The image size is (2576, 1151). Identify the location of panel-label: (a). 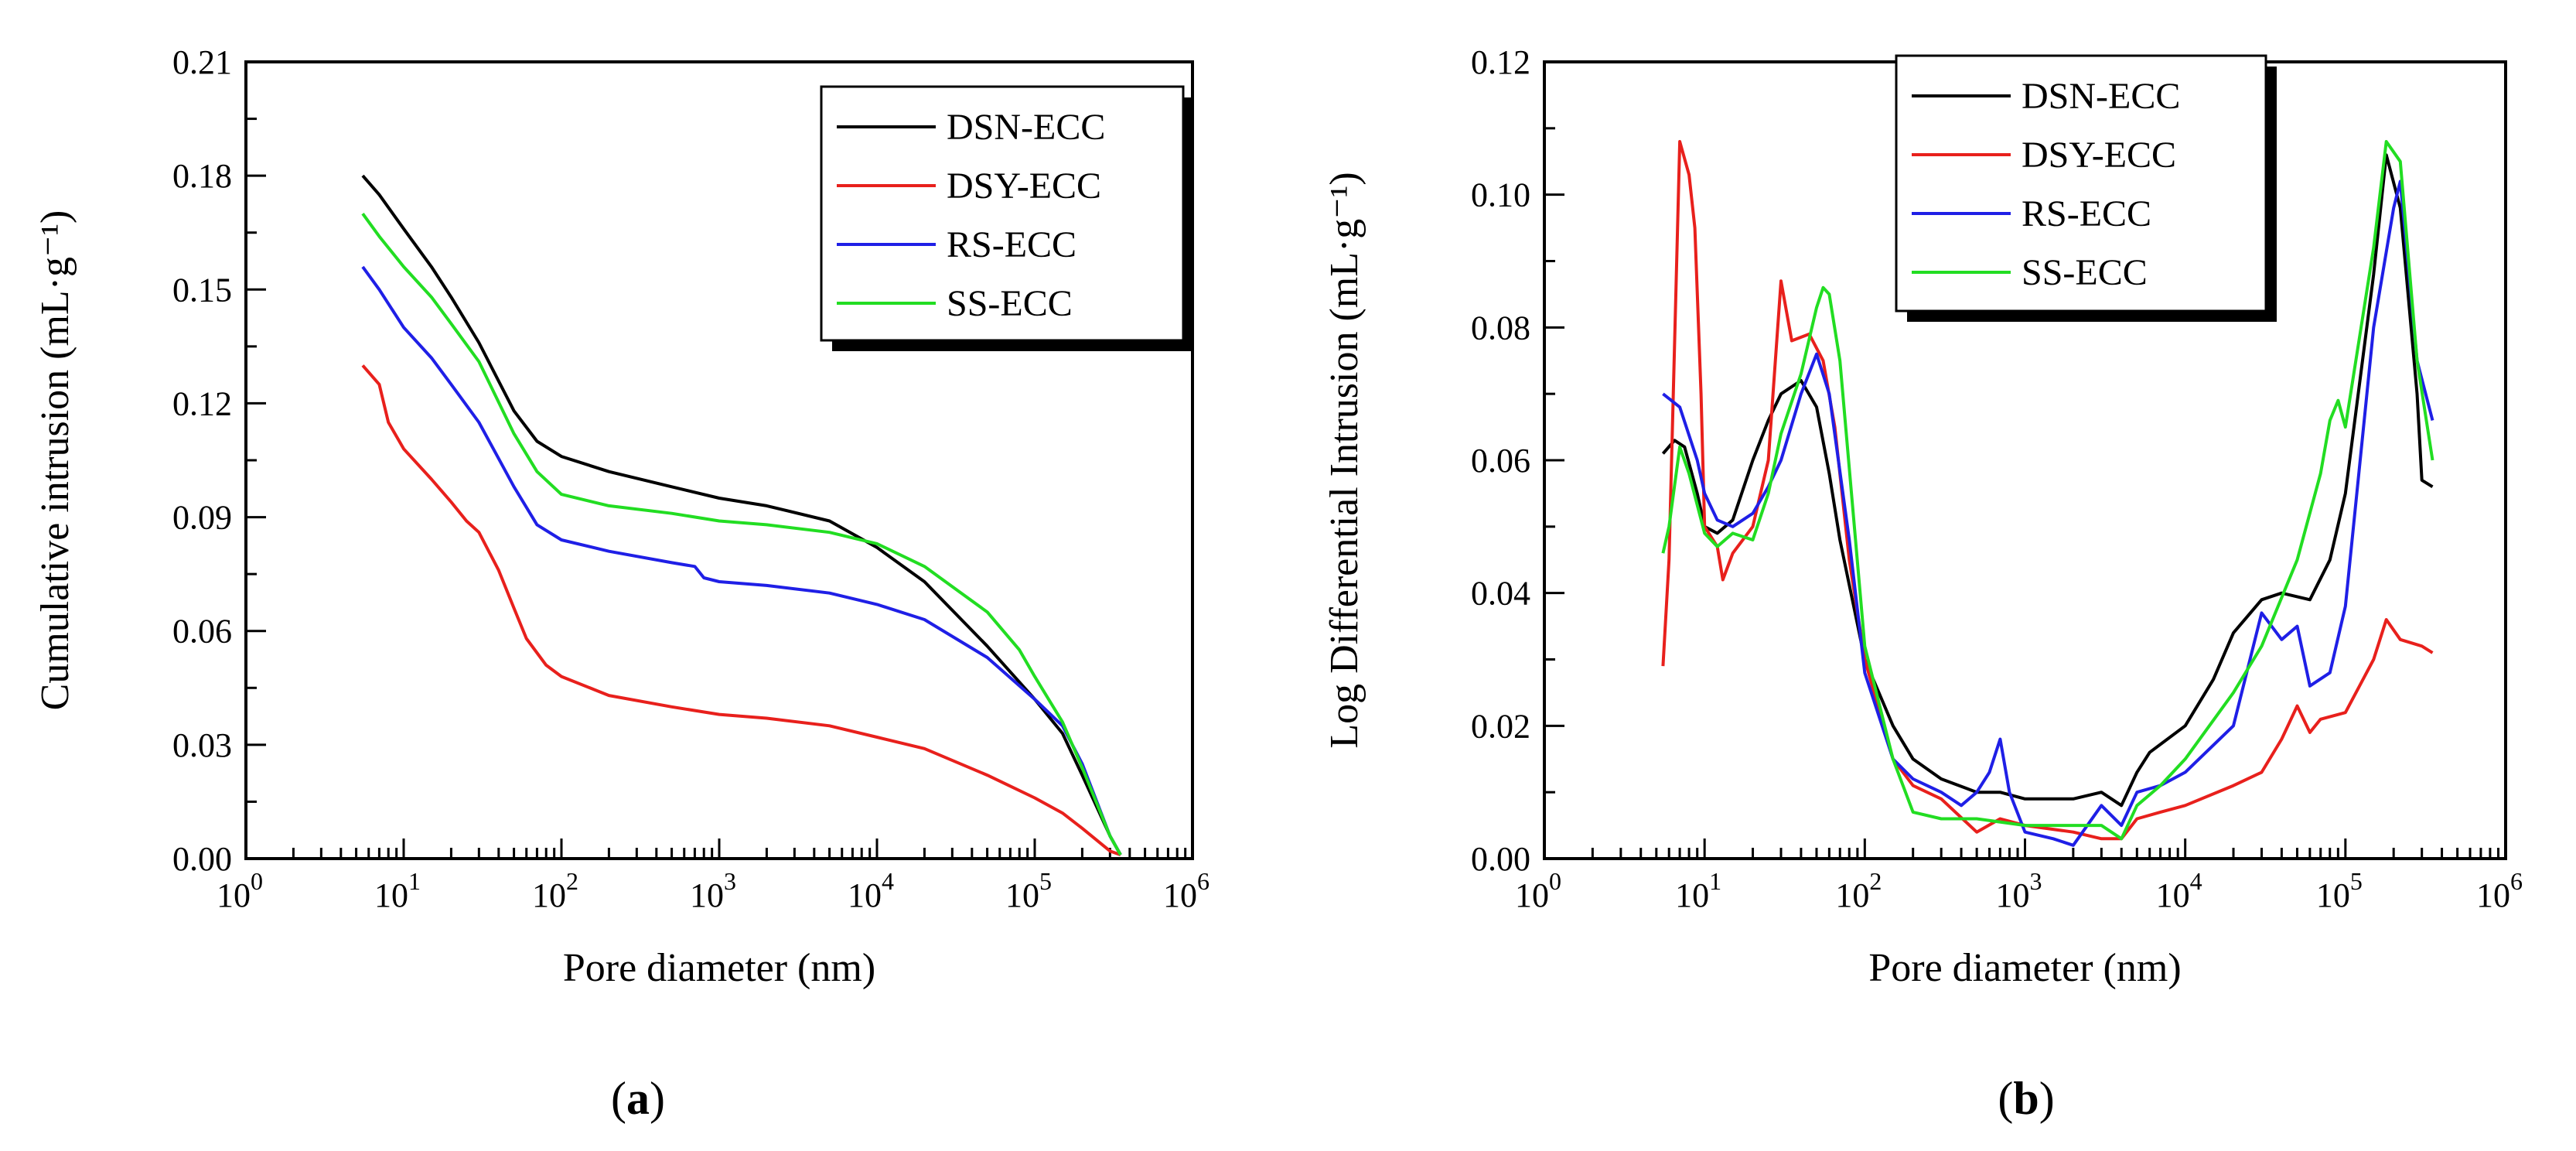
(638, 1098).